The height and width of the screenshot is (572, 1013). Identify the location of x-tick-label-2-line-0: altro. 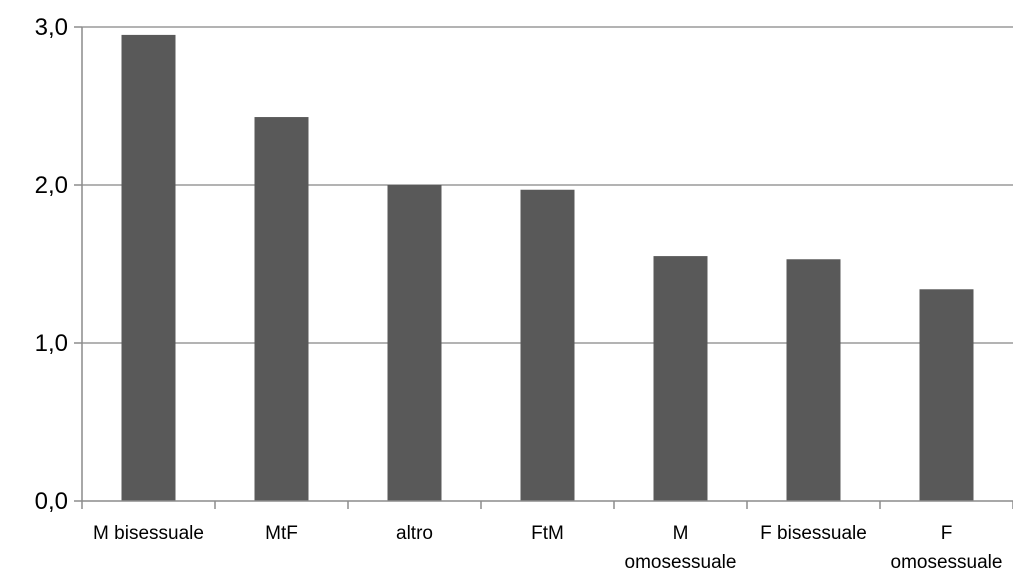
(414, 533).